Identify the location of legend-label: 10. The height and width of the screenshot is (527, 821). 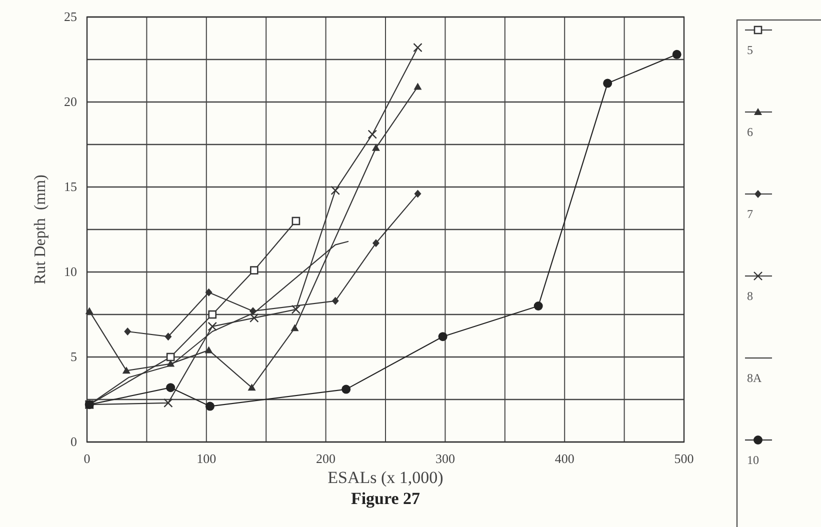
(753, 460).